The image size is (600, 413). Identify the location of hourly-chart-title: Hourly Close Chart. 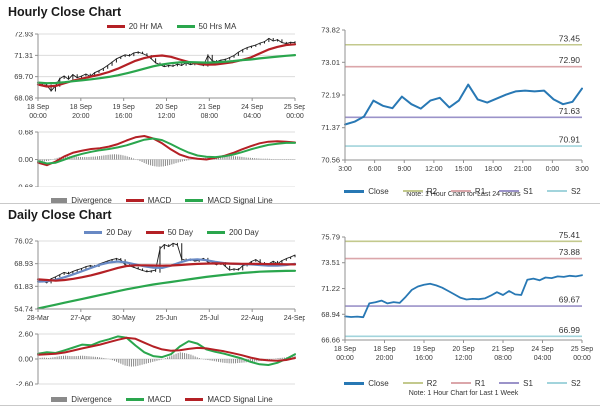
(65, 12).